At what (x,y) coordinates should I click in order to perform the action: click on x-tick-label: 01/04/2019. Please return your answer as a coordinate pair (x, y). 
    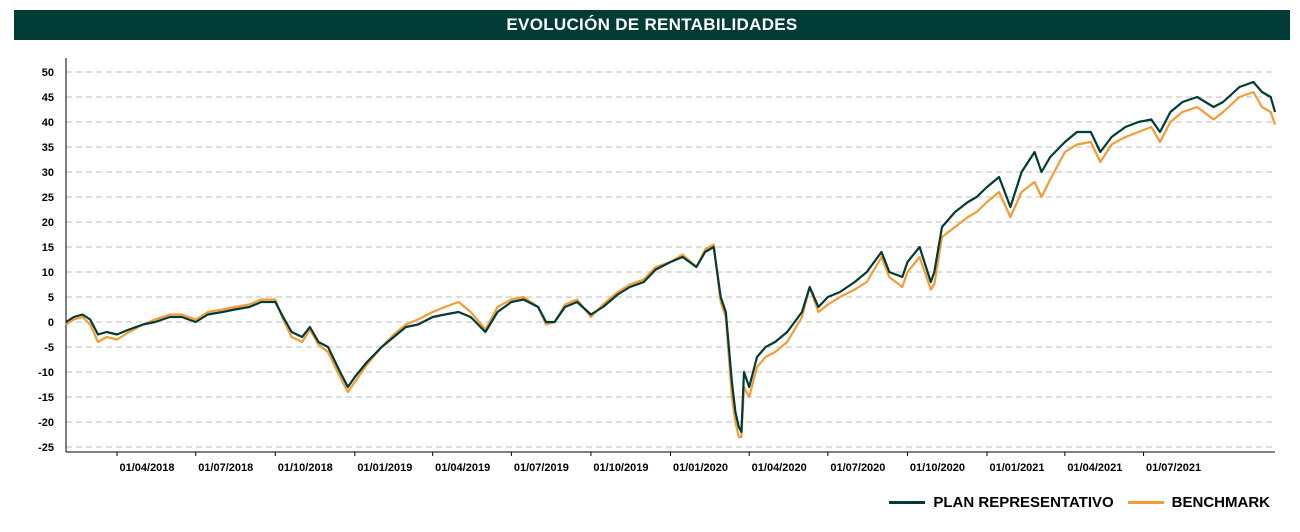
    Looking at the image, I should click on (462, 468).